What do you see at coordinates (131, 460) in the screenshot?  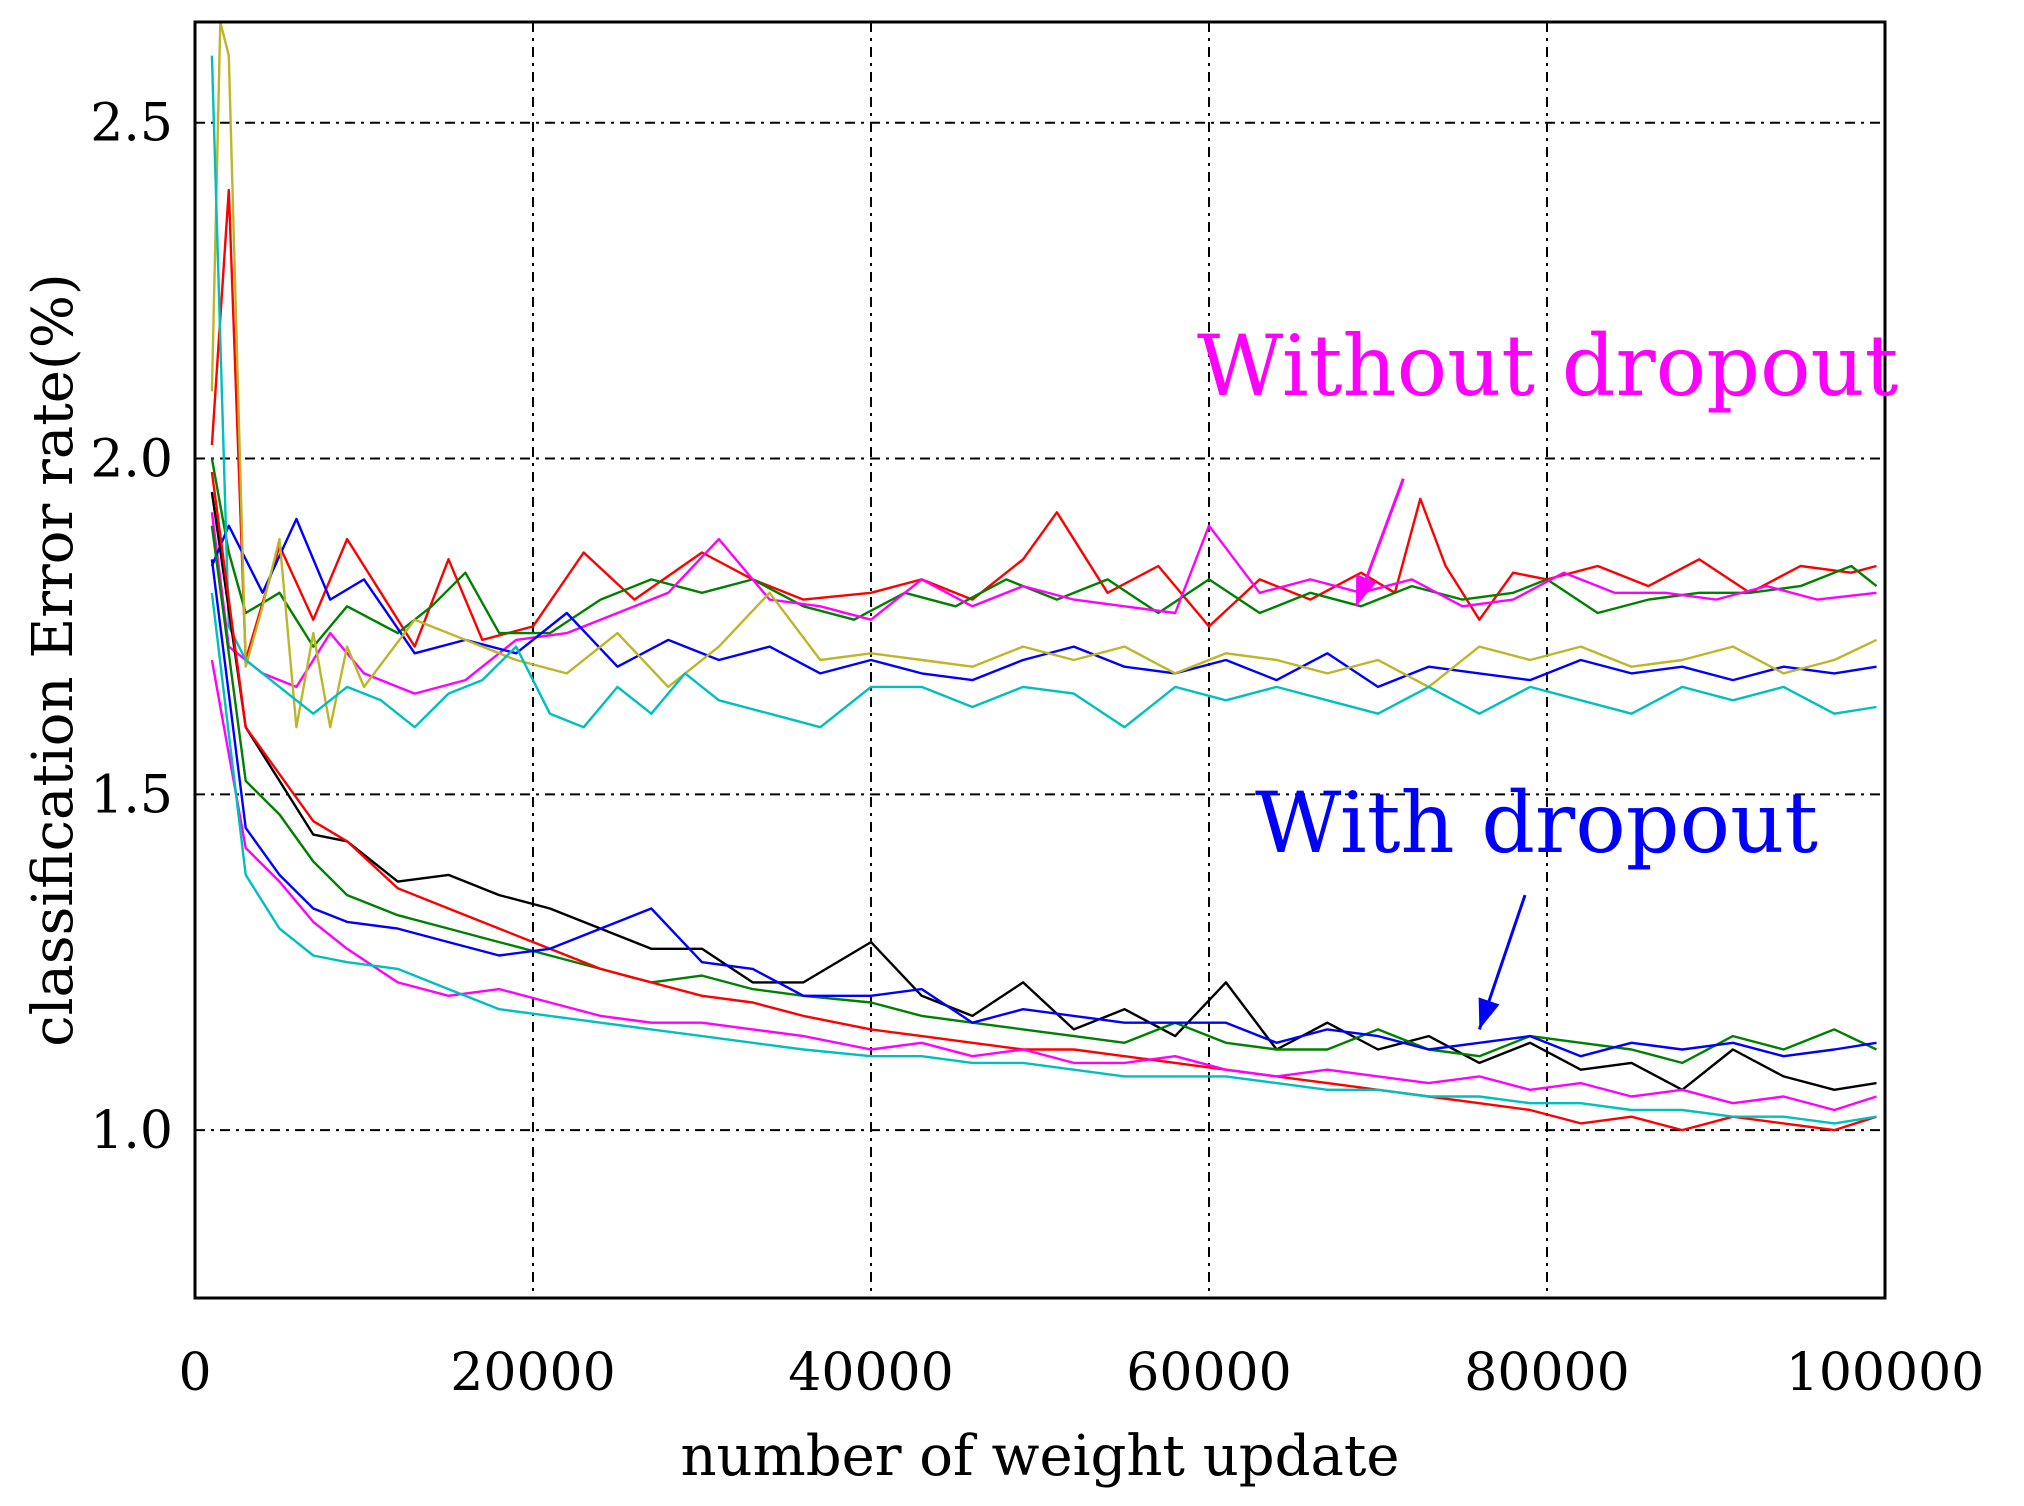 I see `y-tick-label: 2.0` at bounding box center [131, 460].